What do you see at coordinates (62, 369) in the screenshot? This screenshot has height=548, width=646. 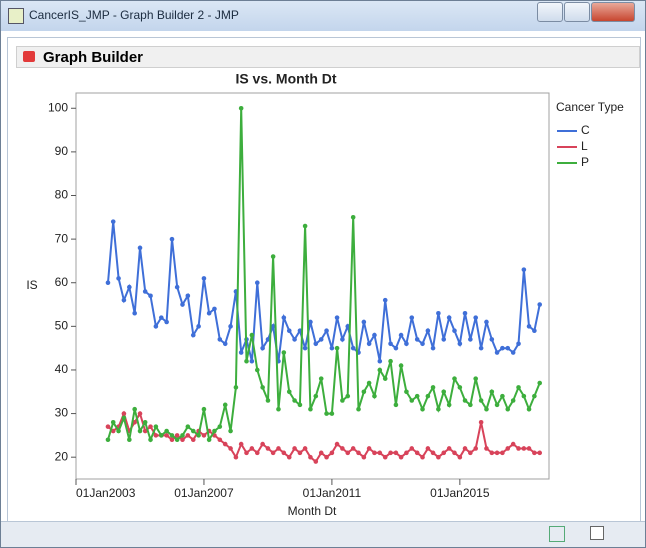 I see `y-tick-label: 40` at bounding box center [62, 369].